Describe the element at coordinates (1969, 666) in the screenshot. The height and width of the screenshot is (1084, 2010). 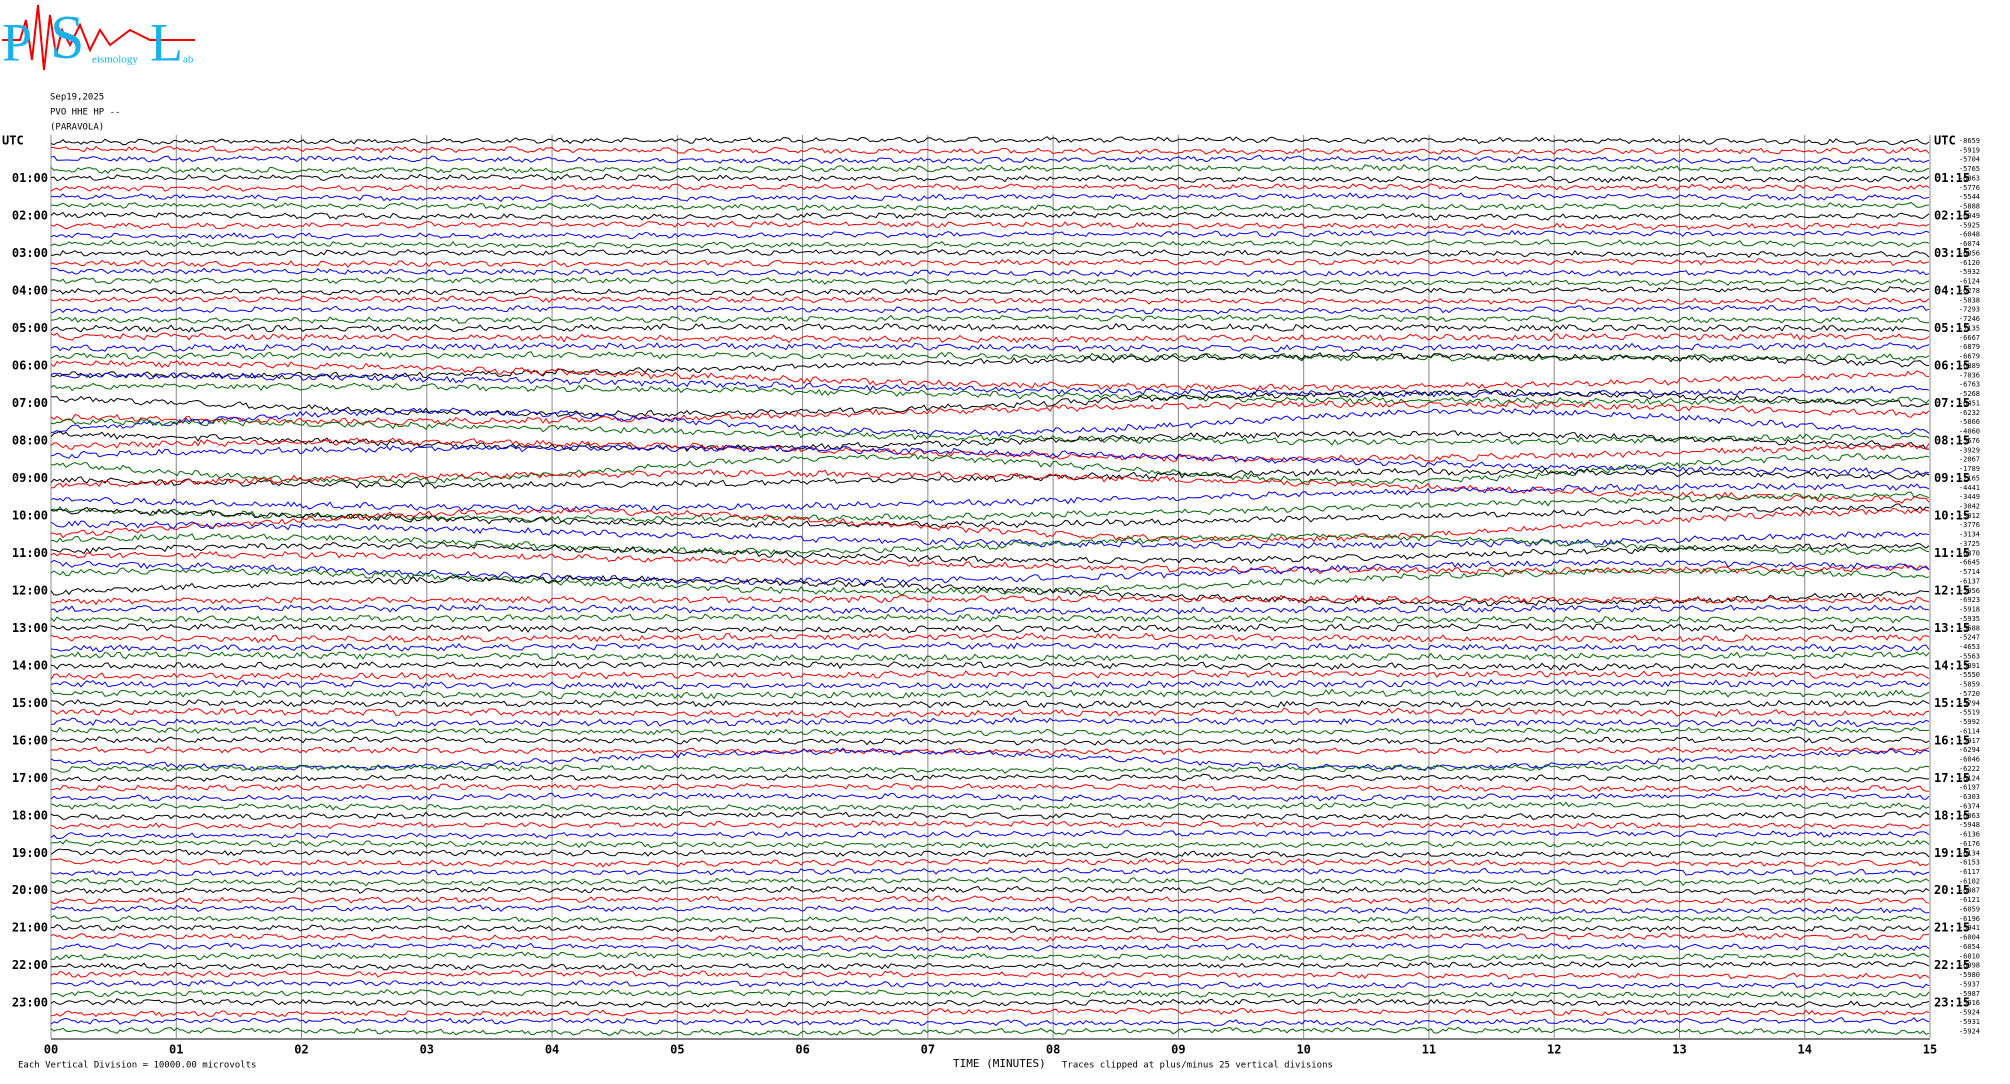
I see `offset-label: -5891` at that location.